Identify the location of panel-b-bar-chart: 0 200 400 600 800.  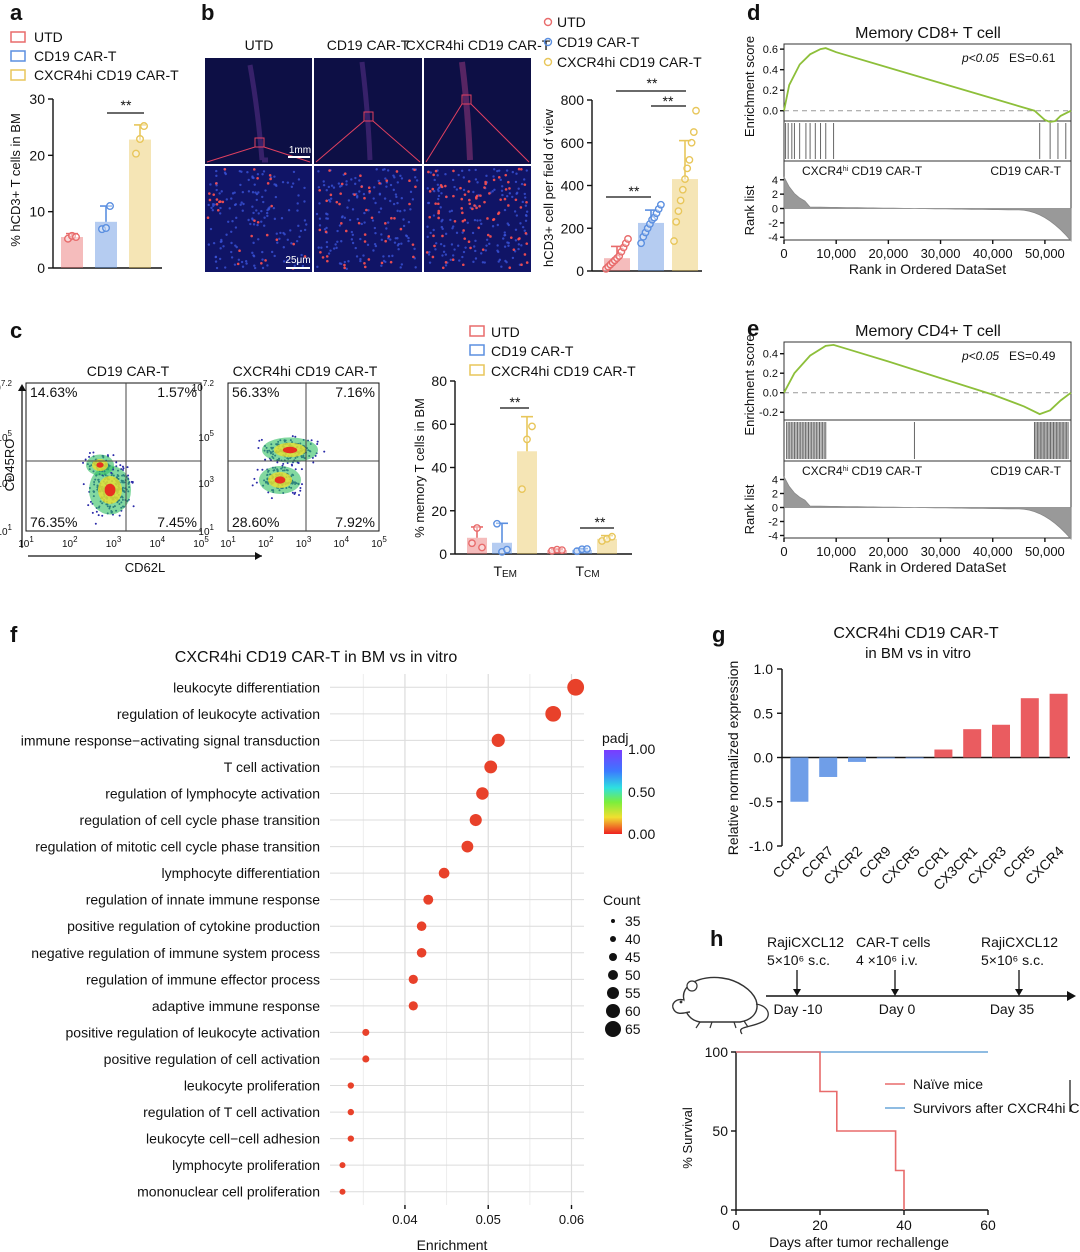
(631, 184).